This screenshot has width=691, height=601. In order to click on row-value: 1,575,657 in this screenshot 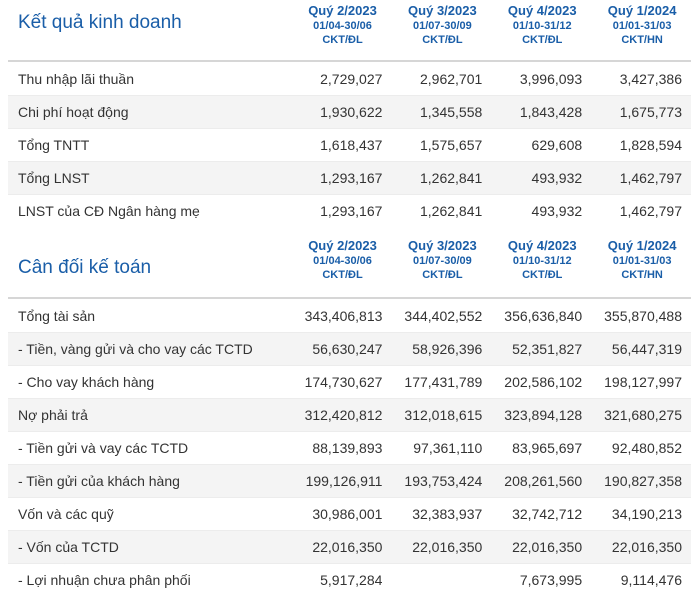, I will do `click(451, 145)`.